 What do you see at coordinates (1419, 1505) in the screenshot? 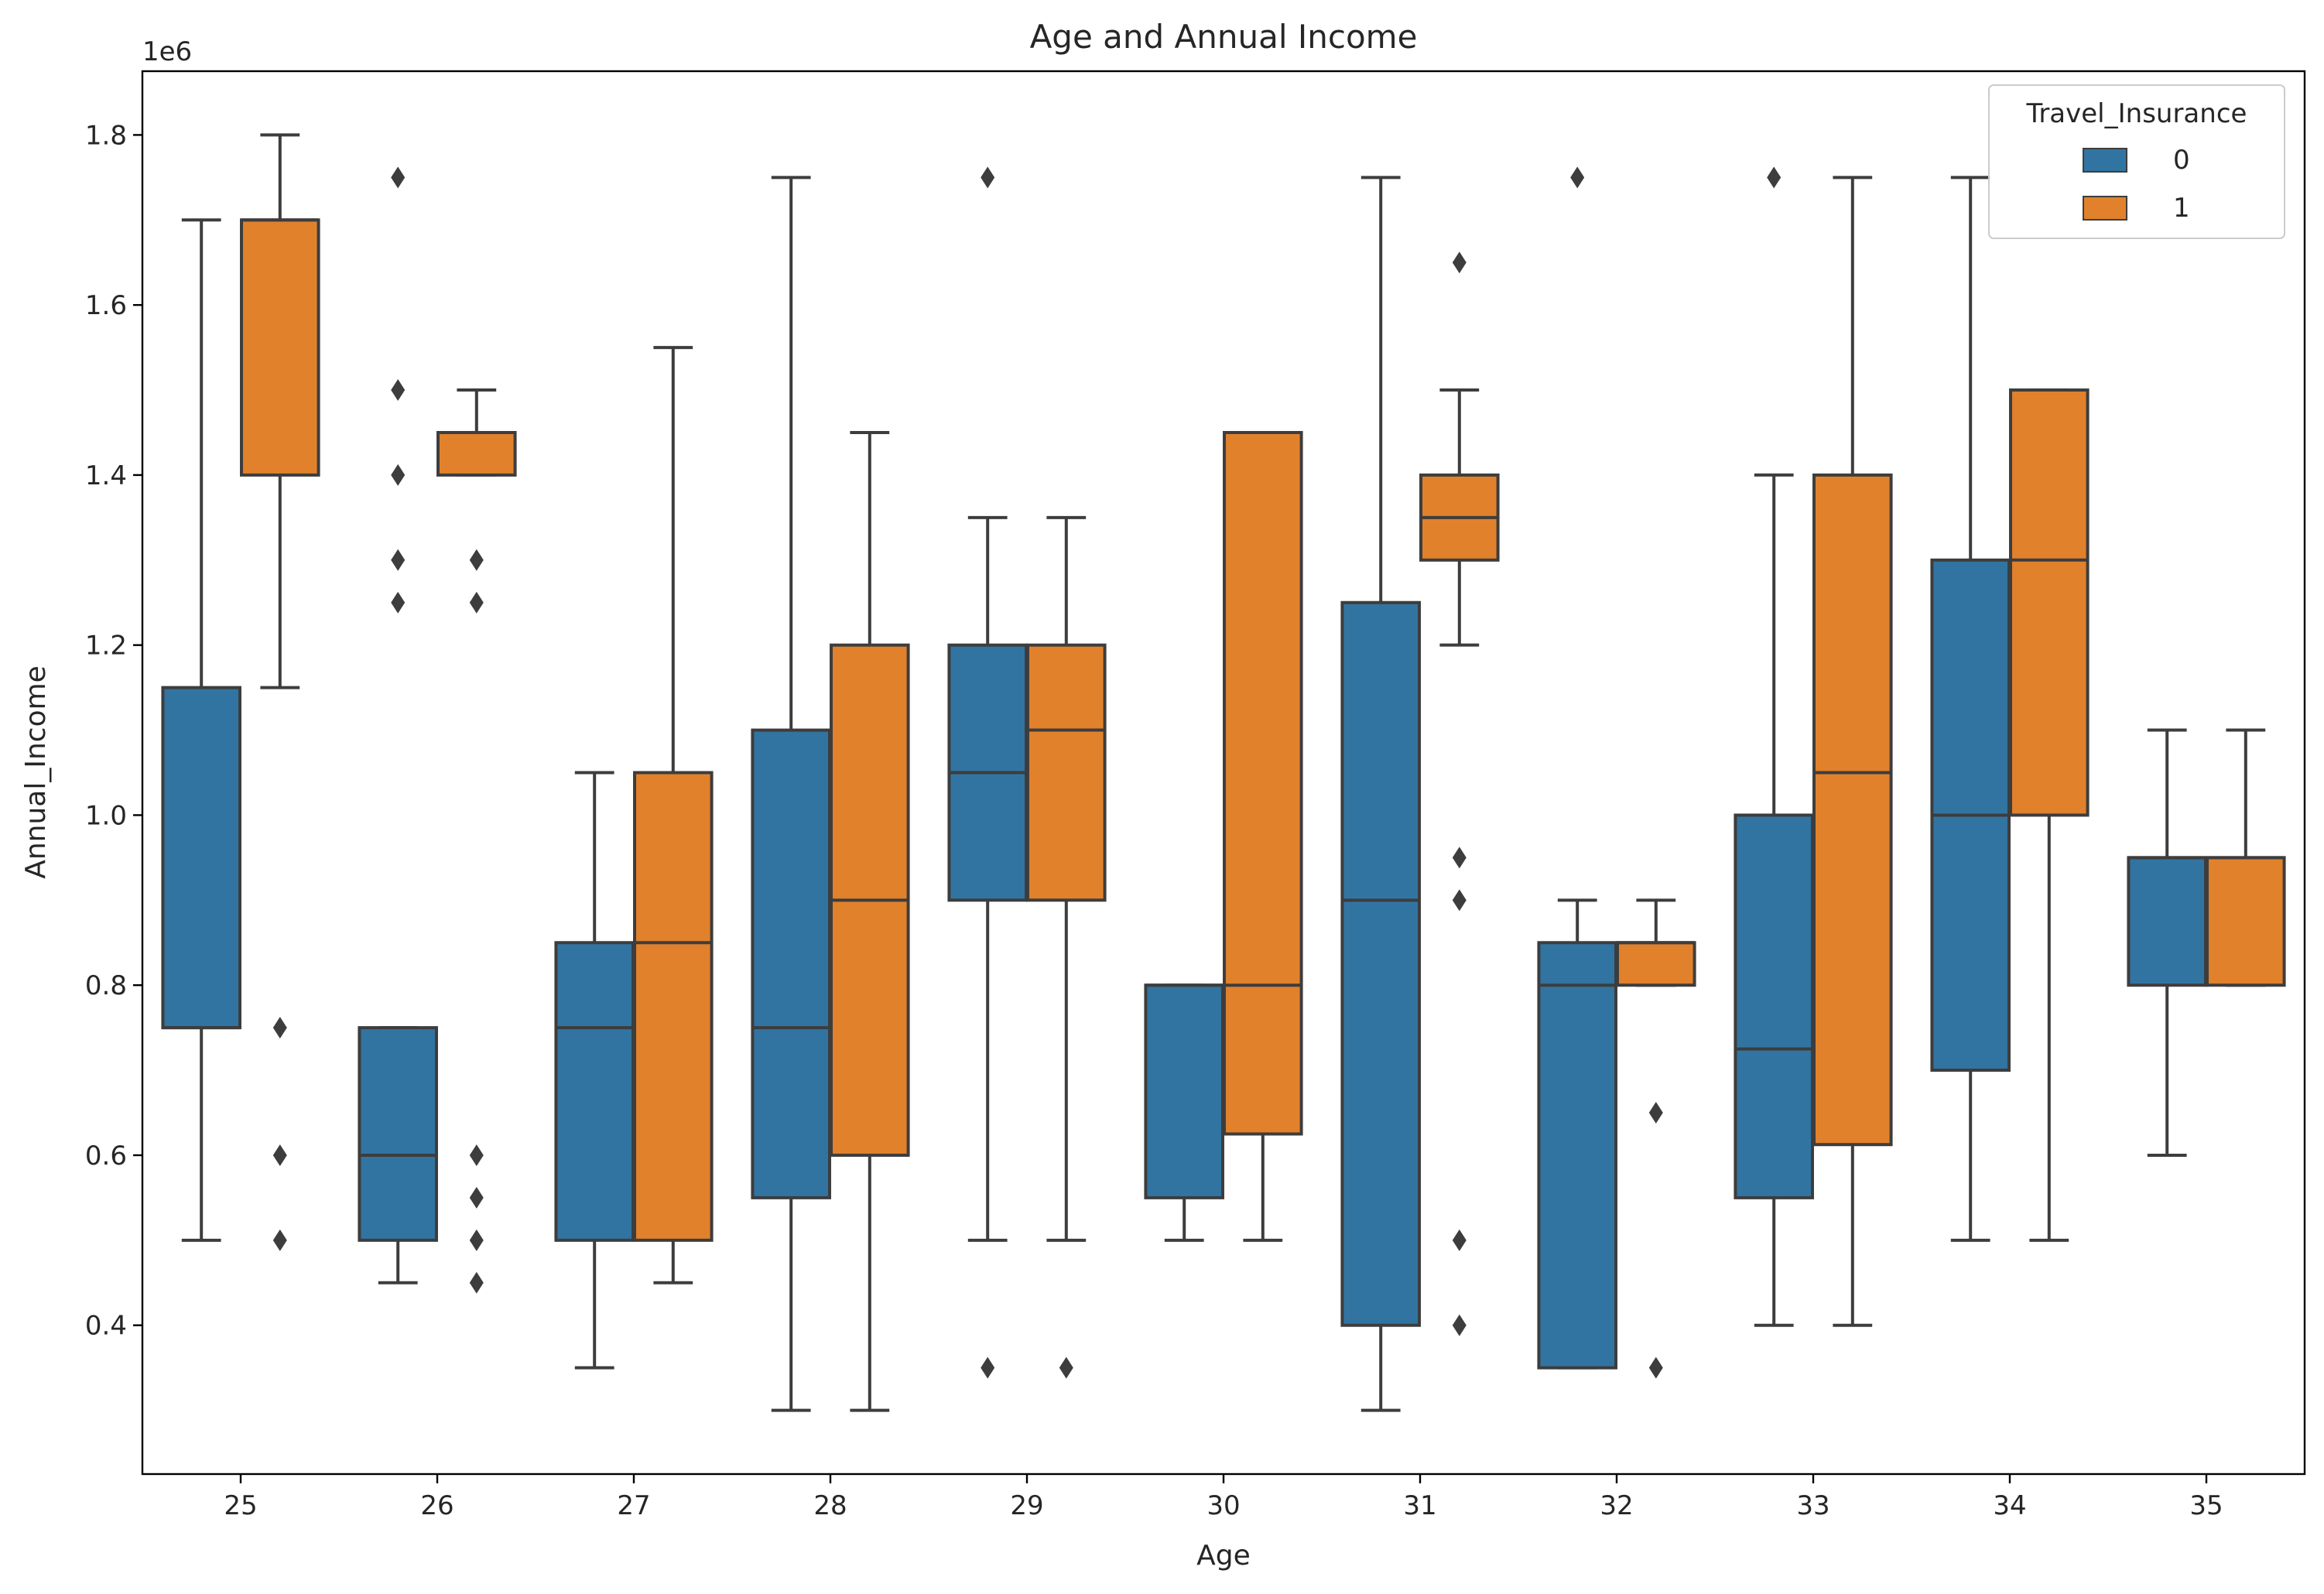
I see `x-tick-label: 31` at bounding box center [1419, 1505].